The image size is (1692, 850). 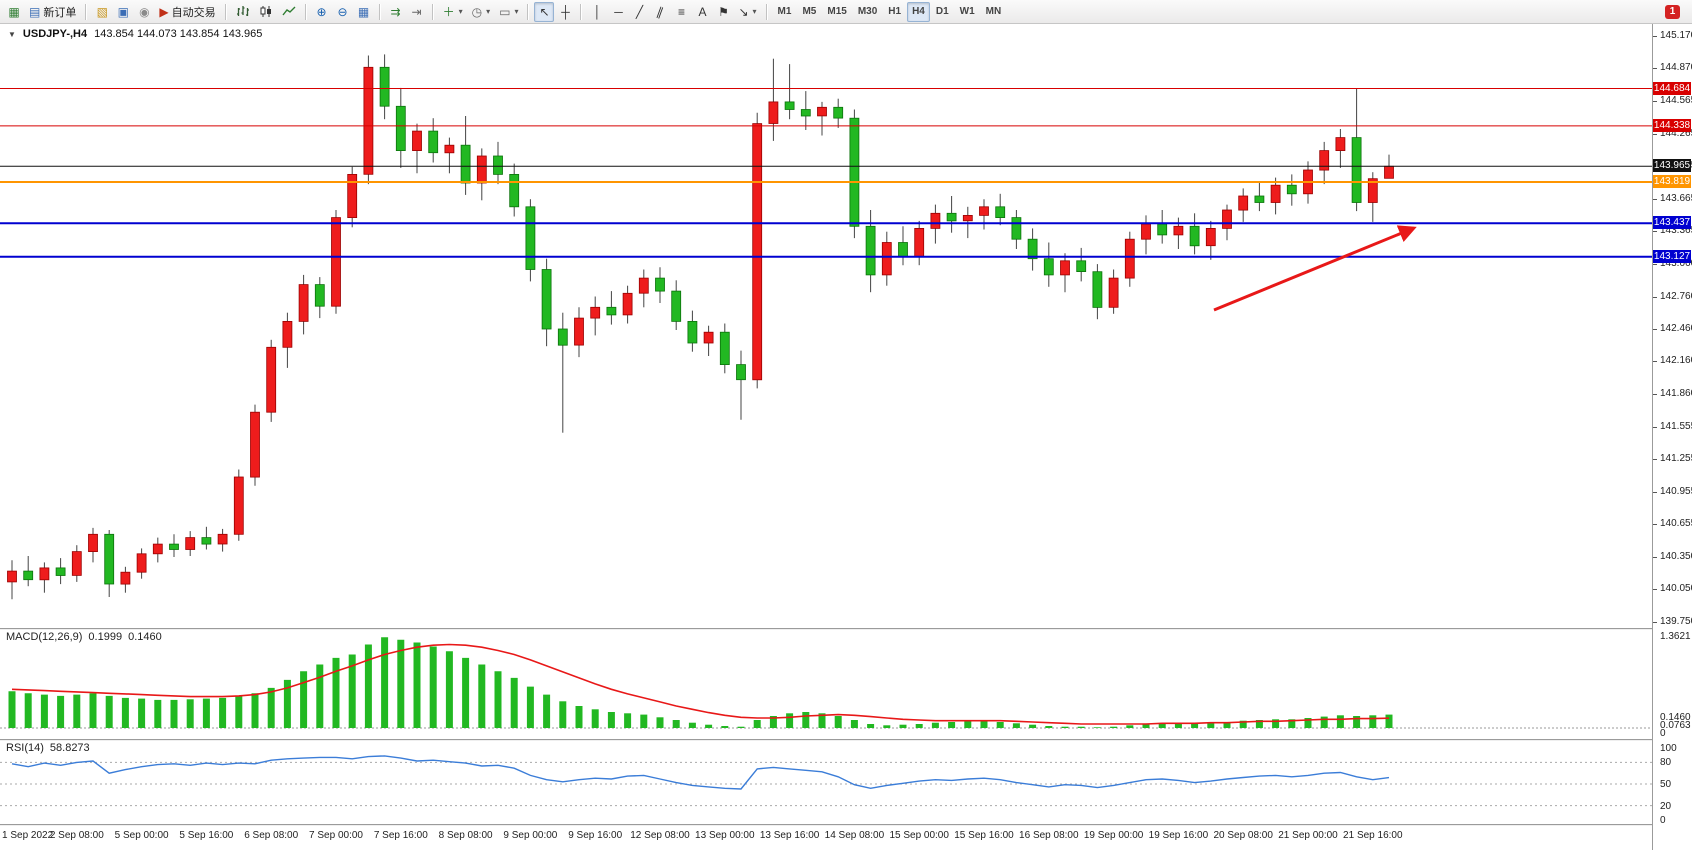 What do you see at coordinates (919, 835) in the screenshot?
I see `date-axis-label: 15 Sep 00:00` at bounding box center [919, 835].